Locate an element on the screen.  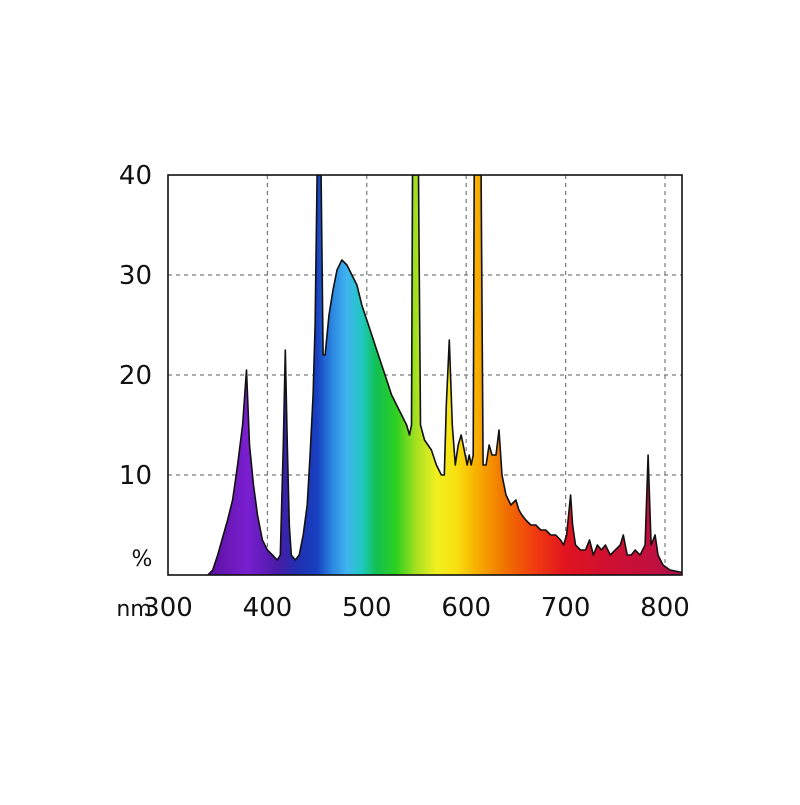
x-axis-unit-label: nm is located at coordinates (133, 609).